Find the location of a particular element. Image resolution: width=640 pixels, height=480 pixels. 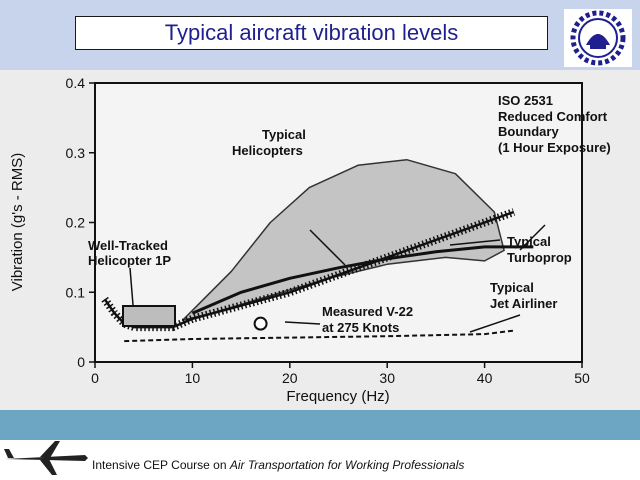

v22-marker is located at coordinates (260, 323).